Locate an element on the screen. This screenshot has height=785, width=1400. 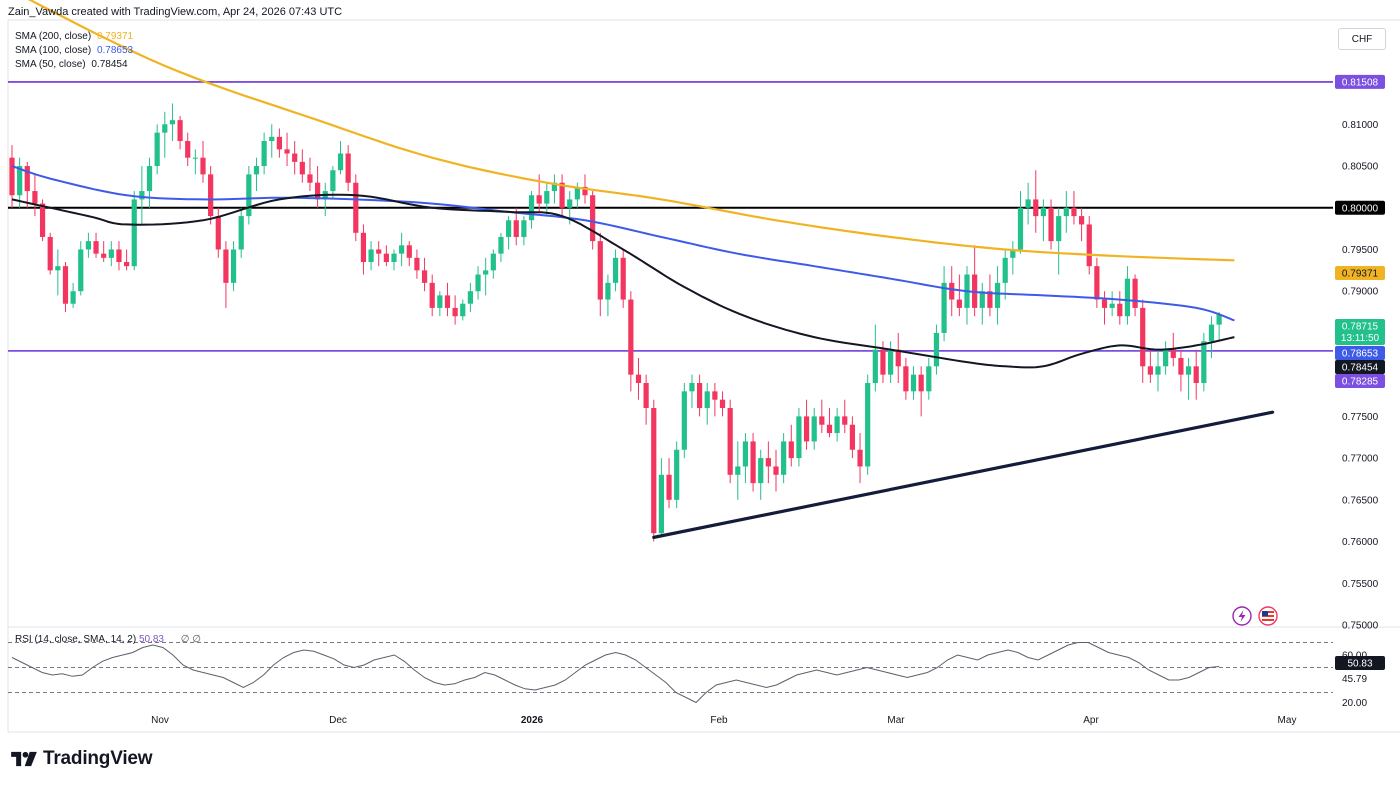
legend-value: 0.79371 is located at coordinates (115, 36).